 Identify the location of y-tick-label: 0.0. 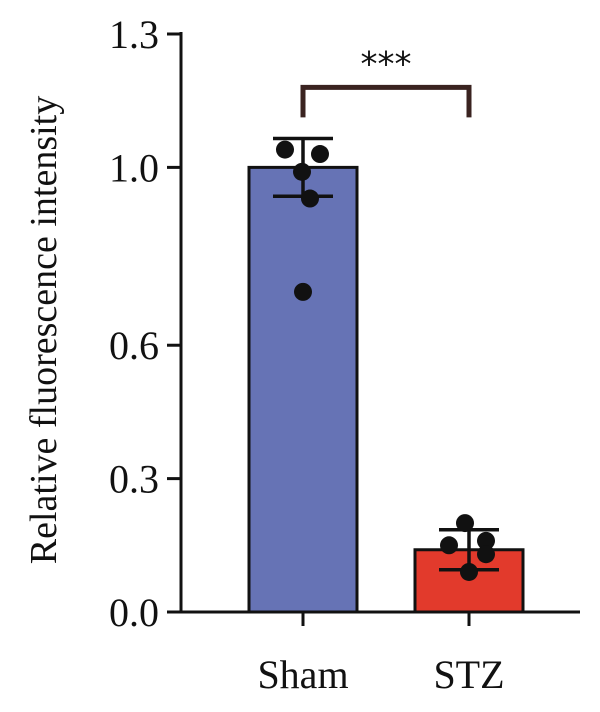
(134, 612).